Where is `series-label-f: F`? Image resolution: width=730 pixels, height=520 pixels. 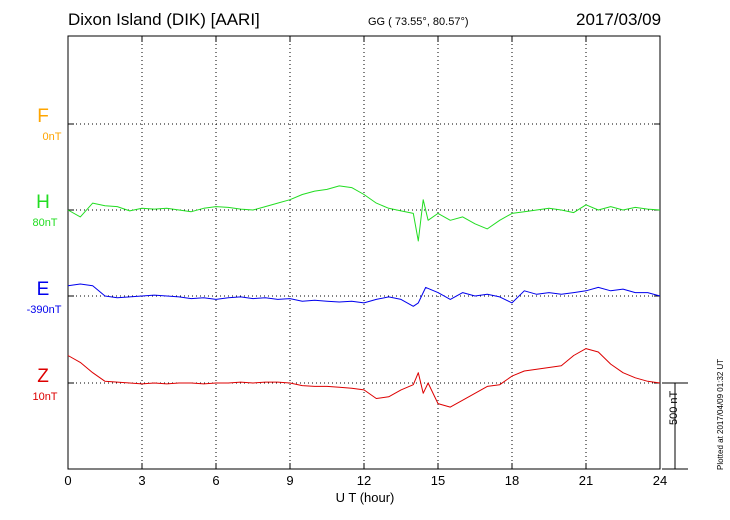 series-label-f: F is located at coordinates (43, 116).